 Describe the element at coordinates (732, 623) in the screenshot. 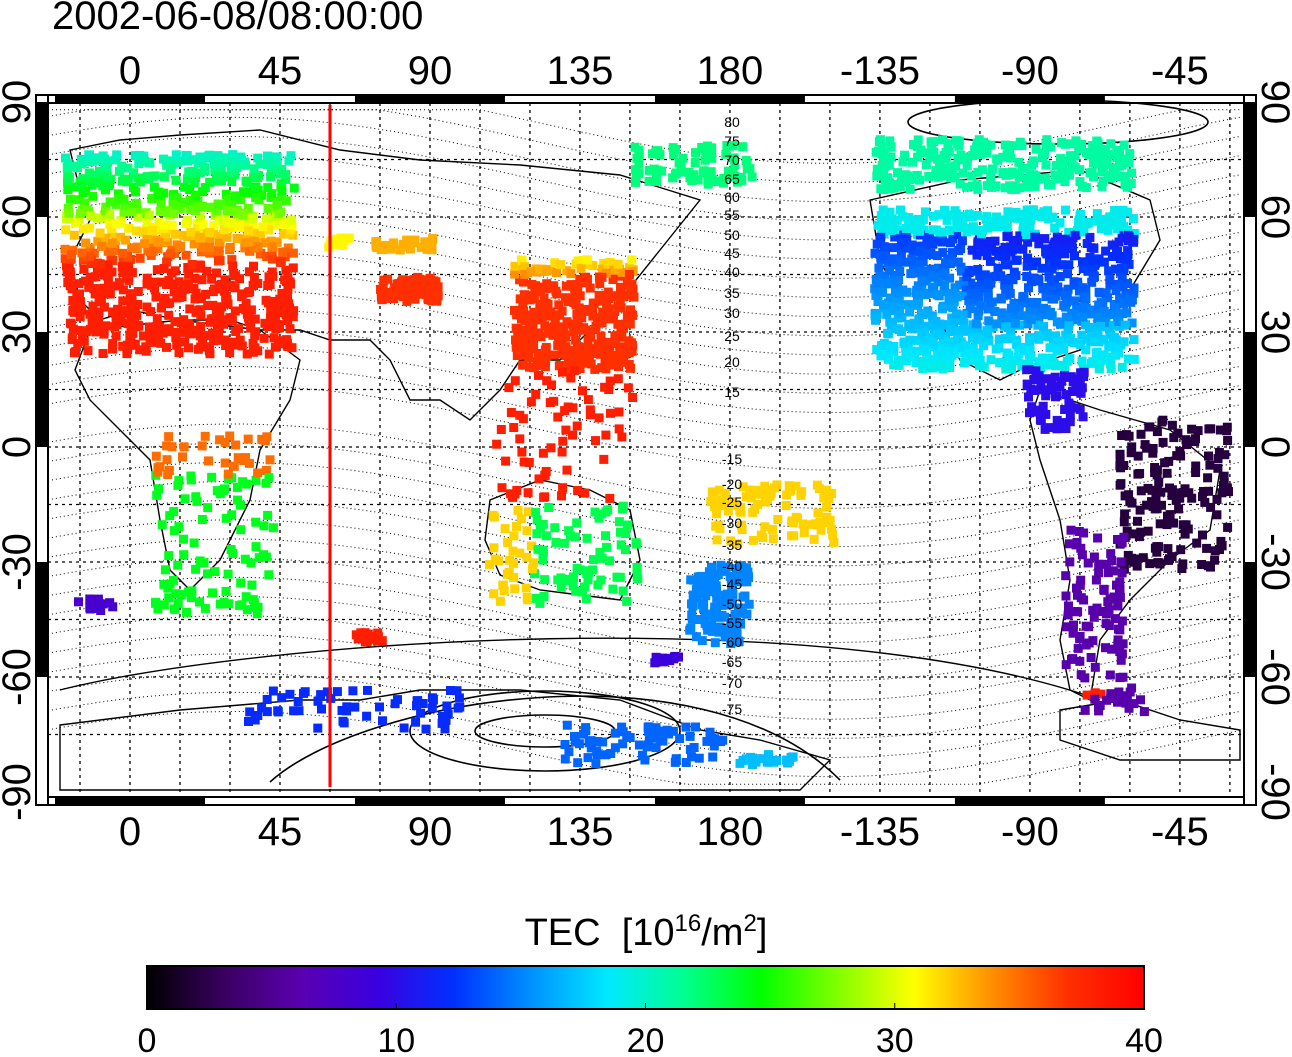

I see `contour-label: -55` at that location.